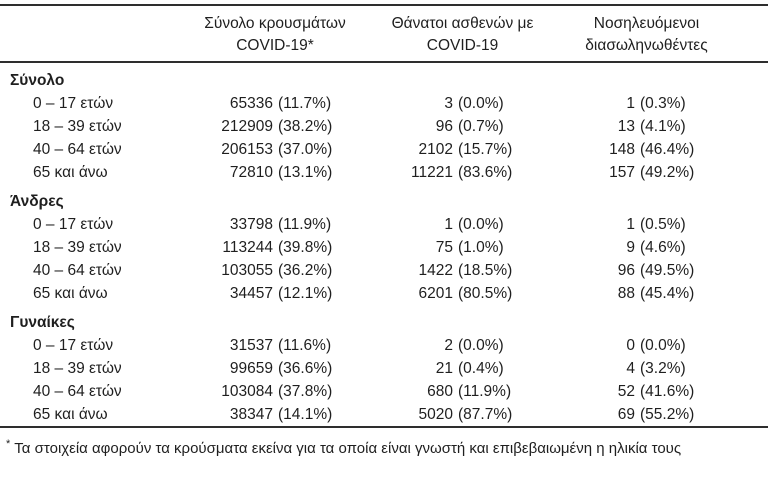  I want to click on cases-count: 34457, so click(251, 293).